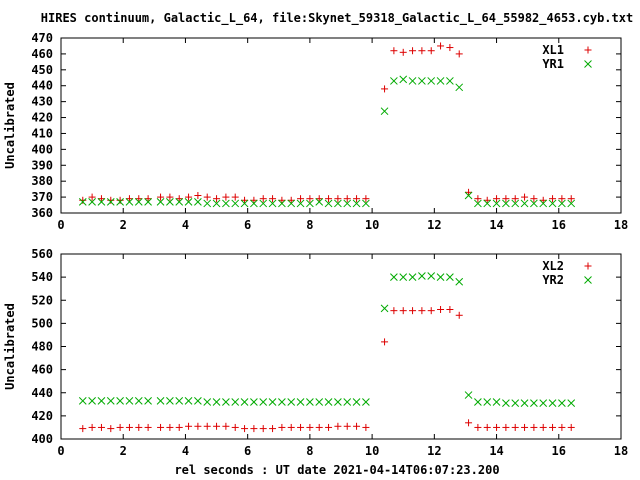 This screenshot has width=640, height=480. Describe the element at coordinates (496, 451) in the screenshot. I see `x-tick-label: 14` at that location.